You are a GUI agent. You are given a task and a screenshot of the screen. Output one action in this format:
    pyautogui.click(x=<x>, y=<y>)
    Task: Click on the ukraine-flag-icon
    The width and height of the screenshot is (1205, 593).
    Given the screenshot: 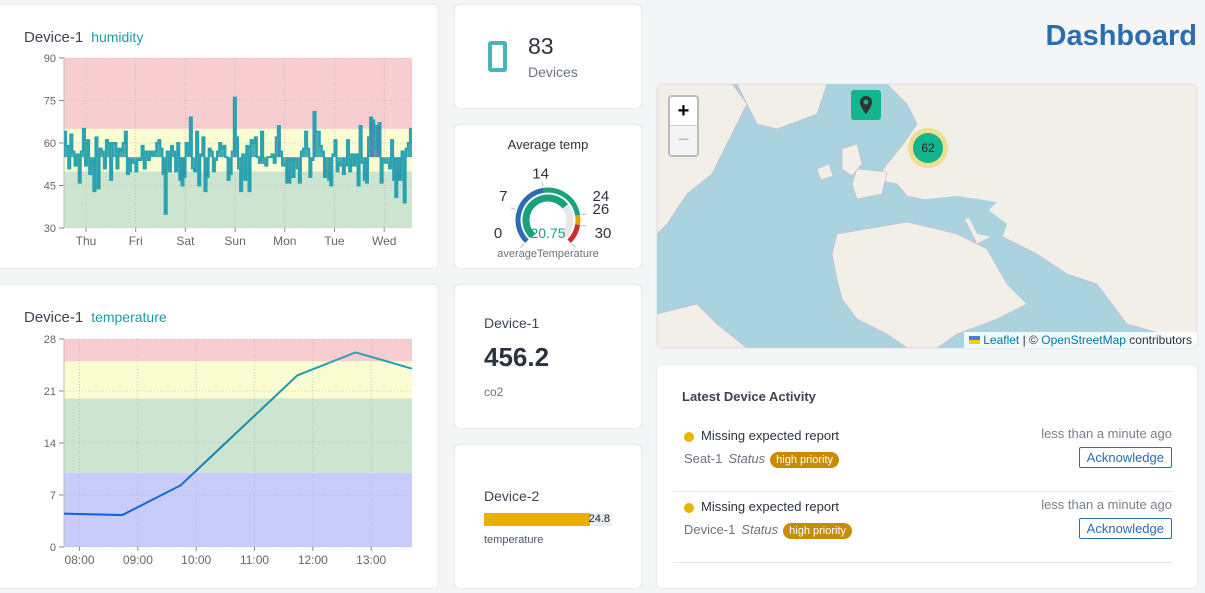 What is the action you would take?
    pyautogui.click(x=974, y=340)
    